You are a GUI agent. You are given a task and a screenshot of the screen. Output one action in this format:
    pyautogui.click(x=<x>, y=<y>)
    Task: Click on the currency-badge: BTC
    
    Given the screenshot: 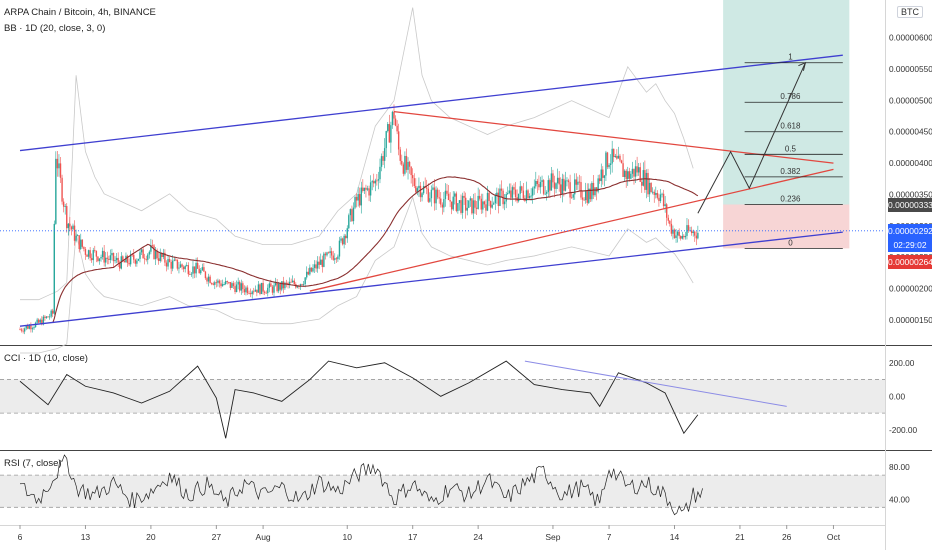 What is the action you would take?
    pyautogui.click(x=910, y=12)
    